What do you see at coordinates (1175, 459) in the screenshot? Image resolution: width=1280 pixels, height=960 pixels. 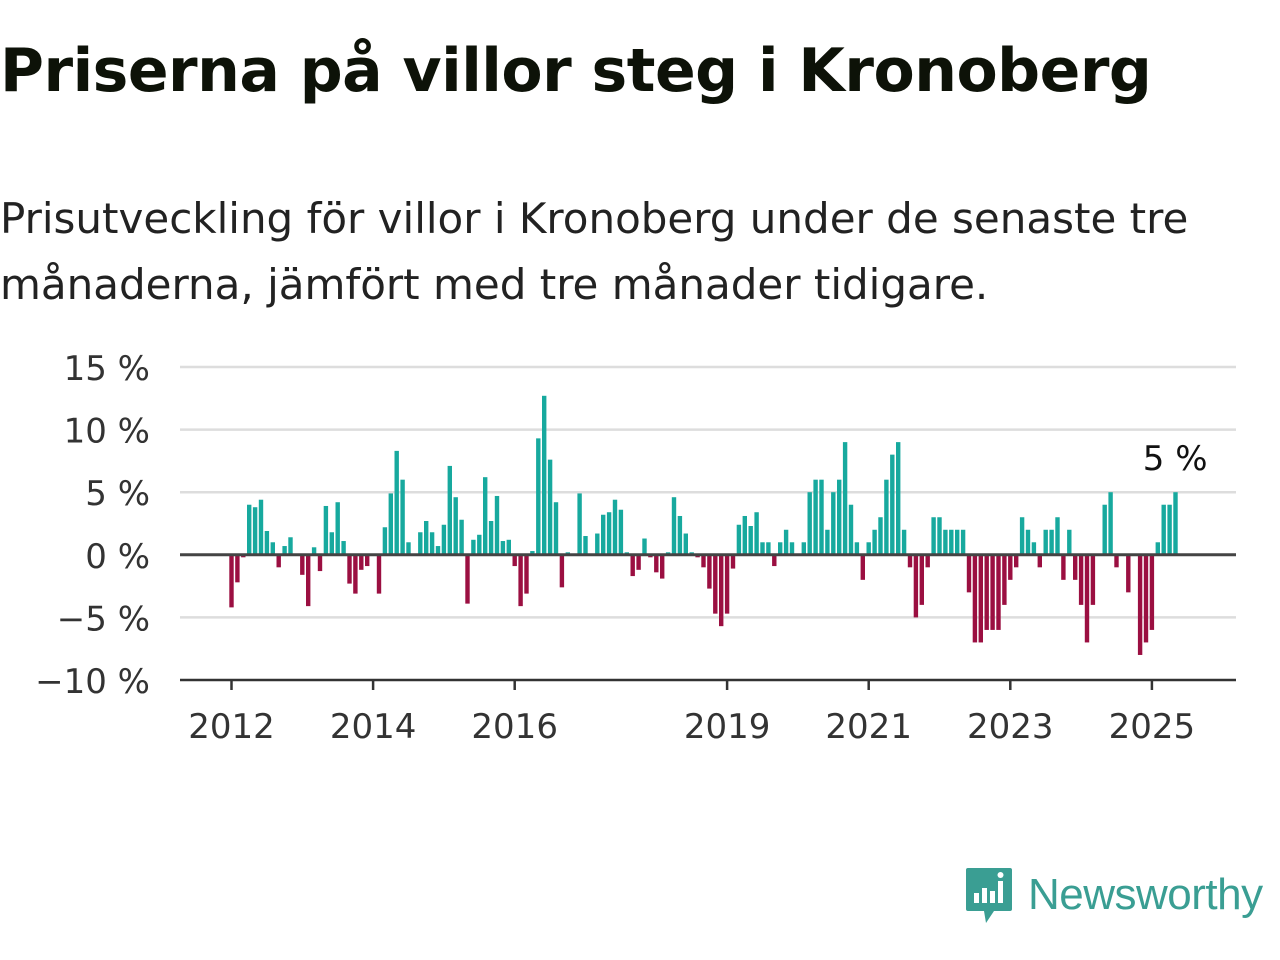 I see `last-value-label: 5 %` at bounding box center [1175, 459].